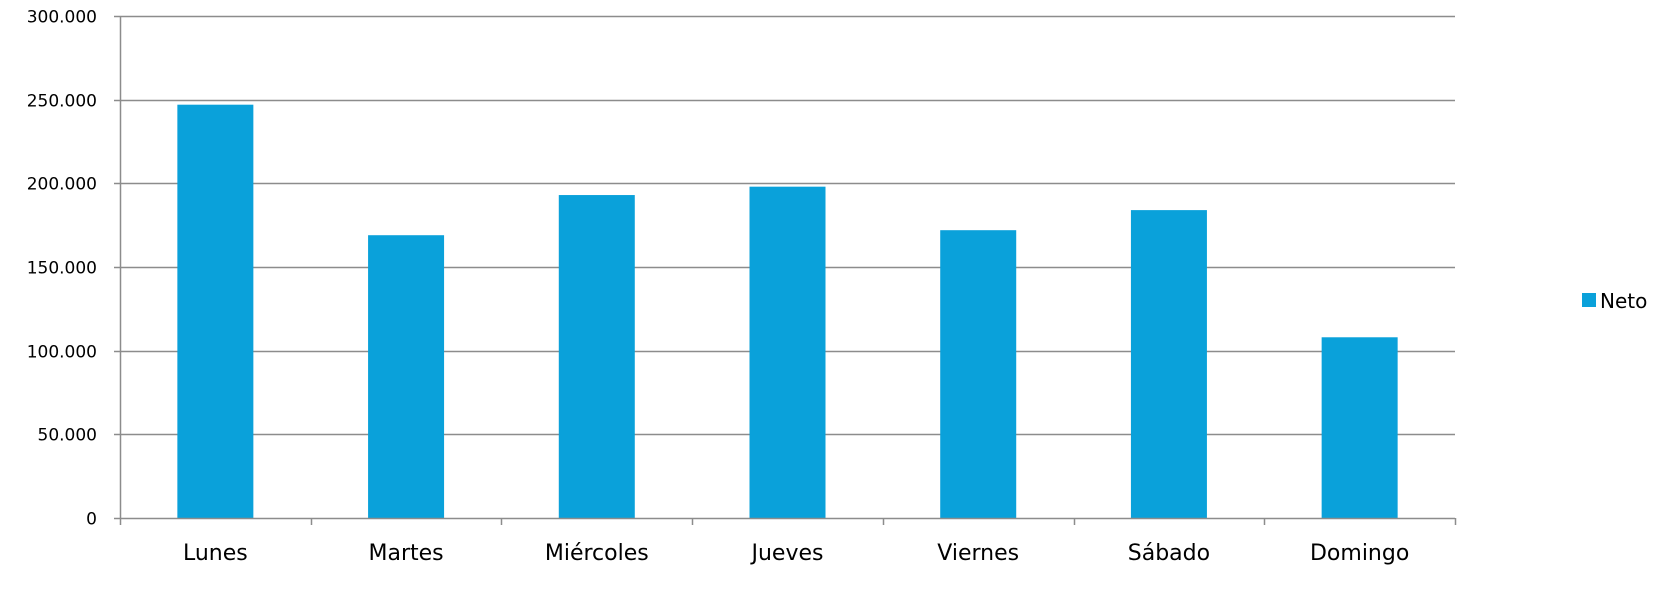 The width and height of the screenshot is (1664, 596). I want to click on x-category-label: Domingo, so click(1359, 553).